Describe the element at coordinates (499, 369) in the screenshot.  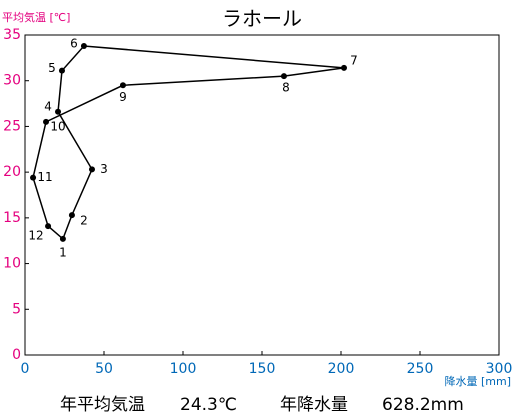
I see `x-tick-label: 300` at that location.